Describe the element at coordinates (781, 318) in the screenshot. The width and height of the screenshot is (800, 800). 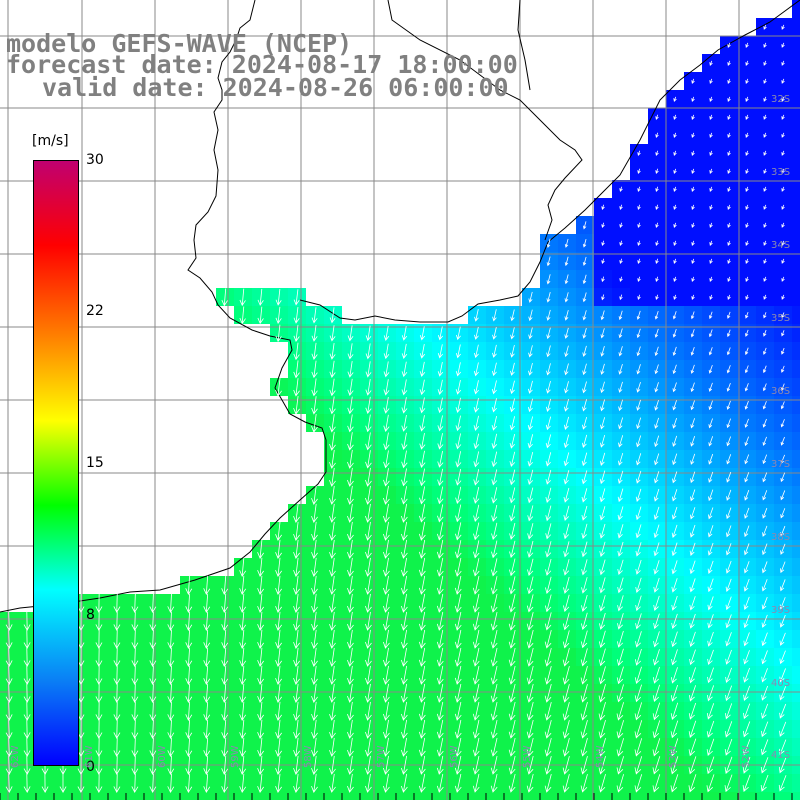
I see `lat-label: 35S` at that location.